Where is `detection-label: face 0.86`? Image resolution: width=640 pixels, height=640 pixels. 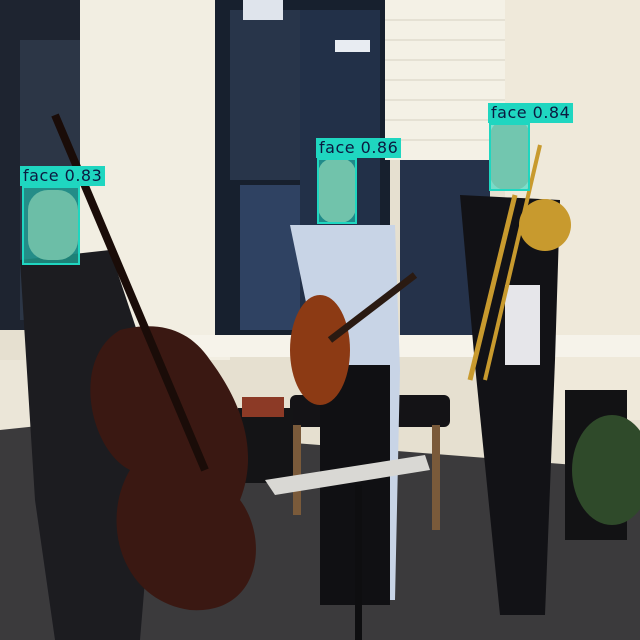 detection-label: face 0.86 is located at coordinates (359, 148).